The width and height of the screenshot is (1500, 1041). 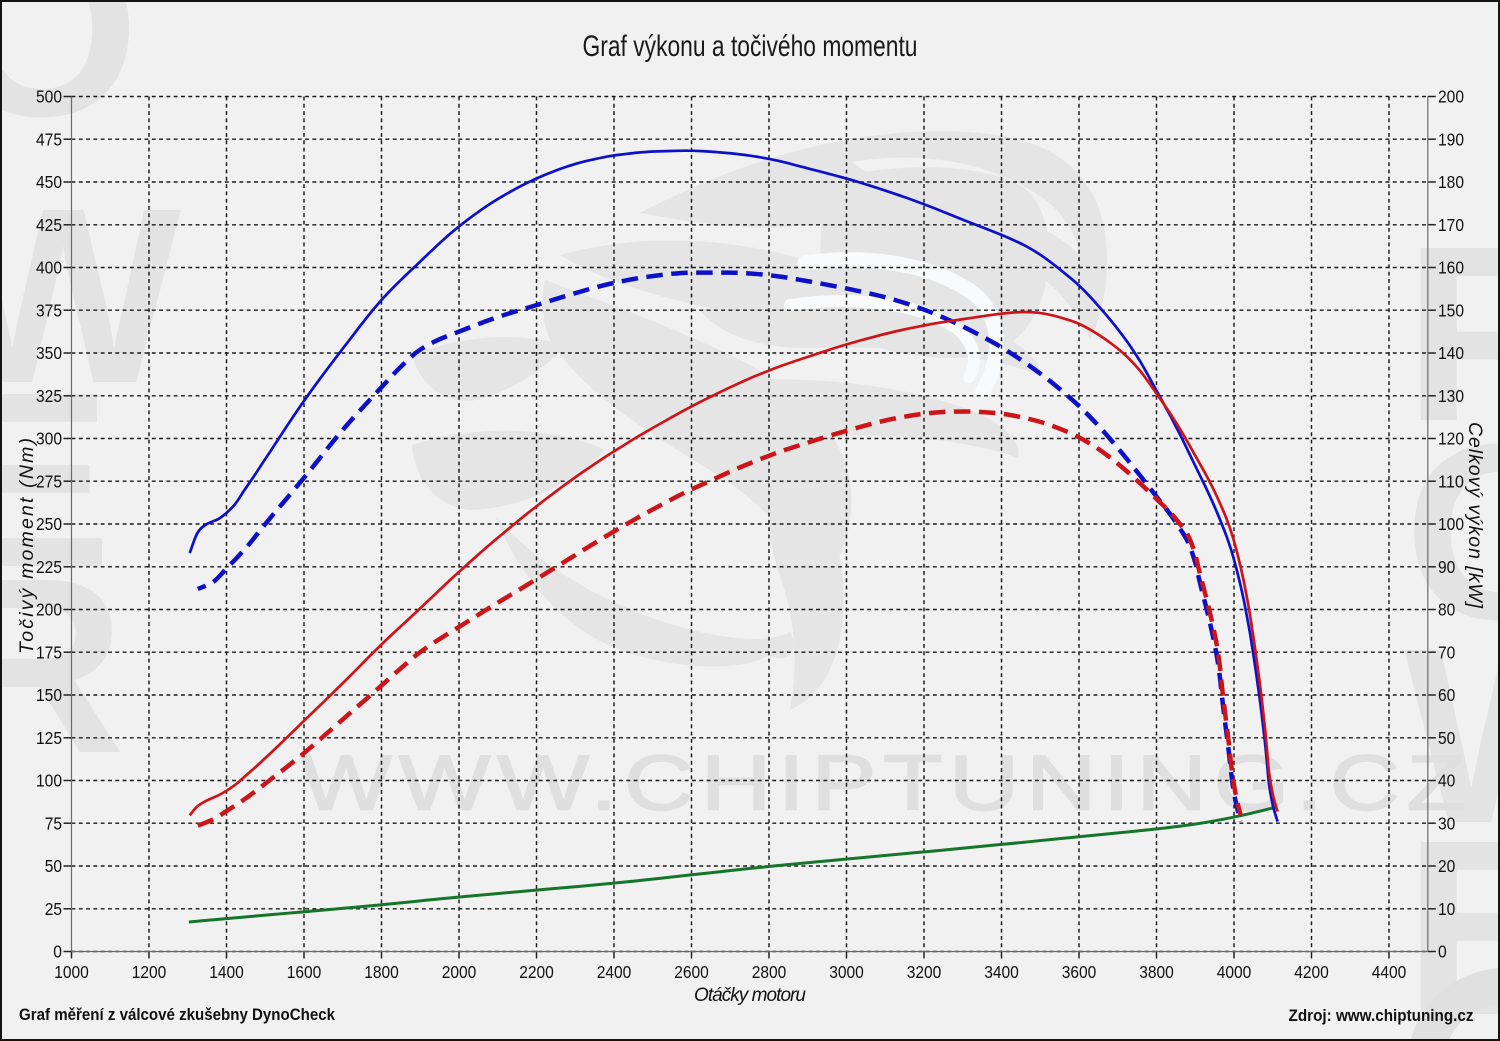 I want to click on svg-text: 2400, so click(x=614, y=972).